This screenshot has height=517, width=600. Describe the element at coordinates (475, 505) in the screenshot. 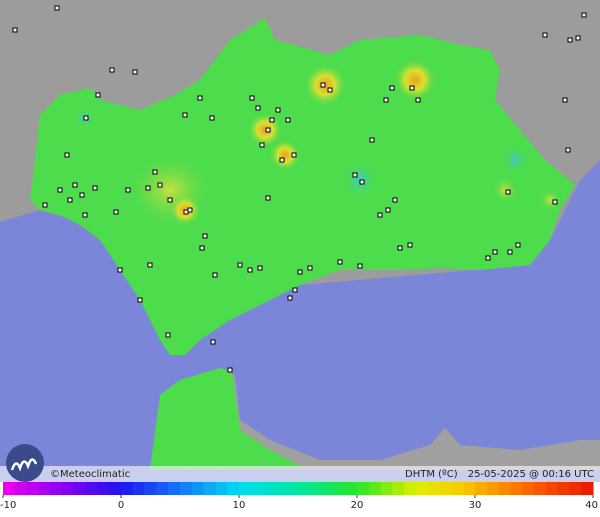

I see `colorbar-tick-label: 30` at that location.